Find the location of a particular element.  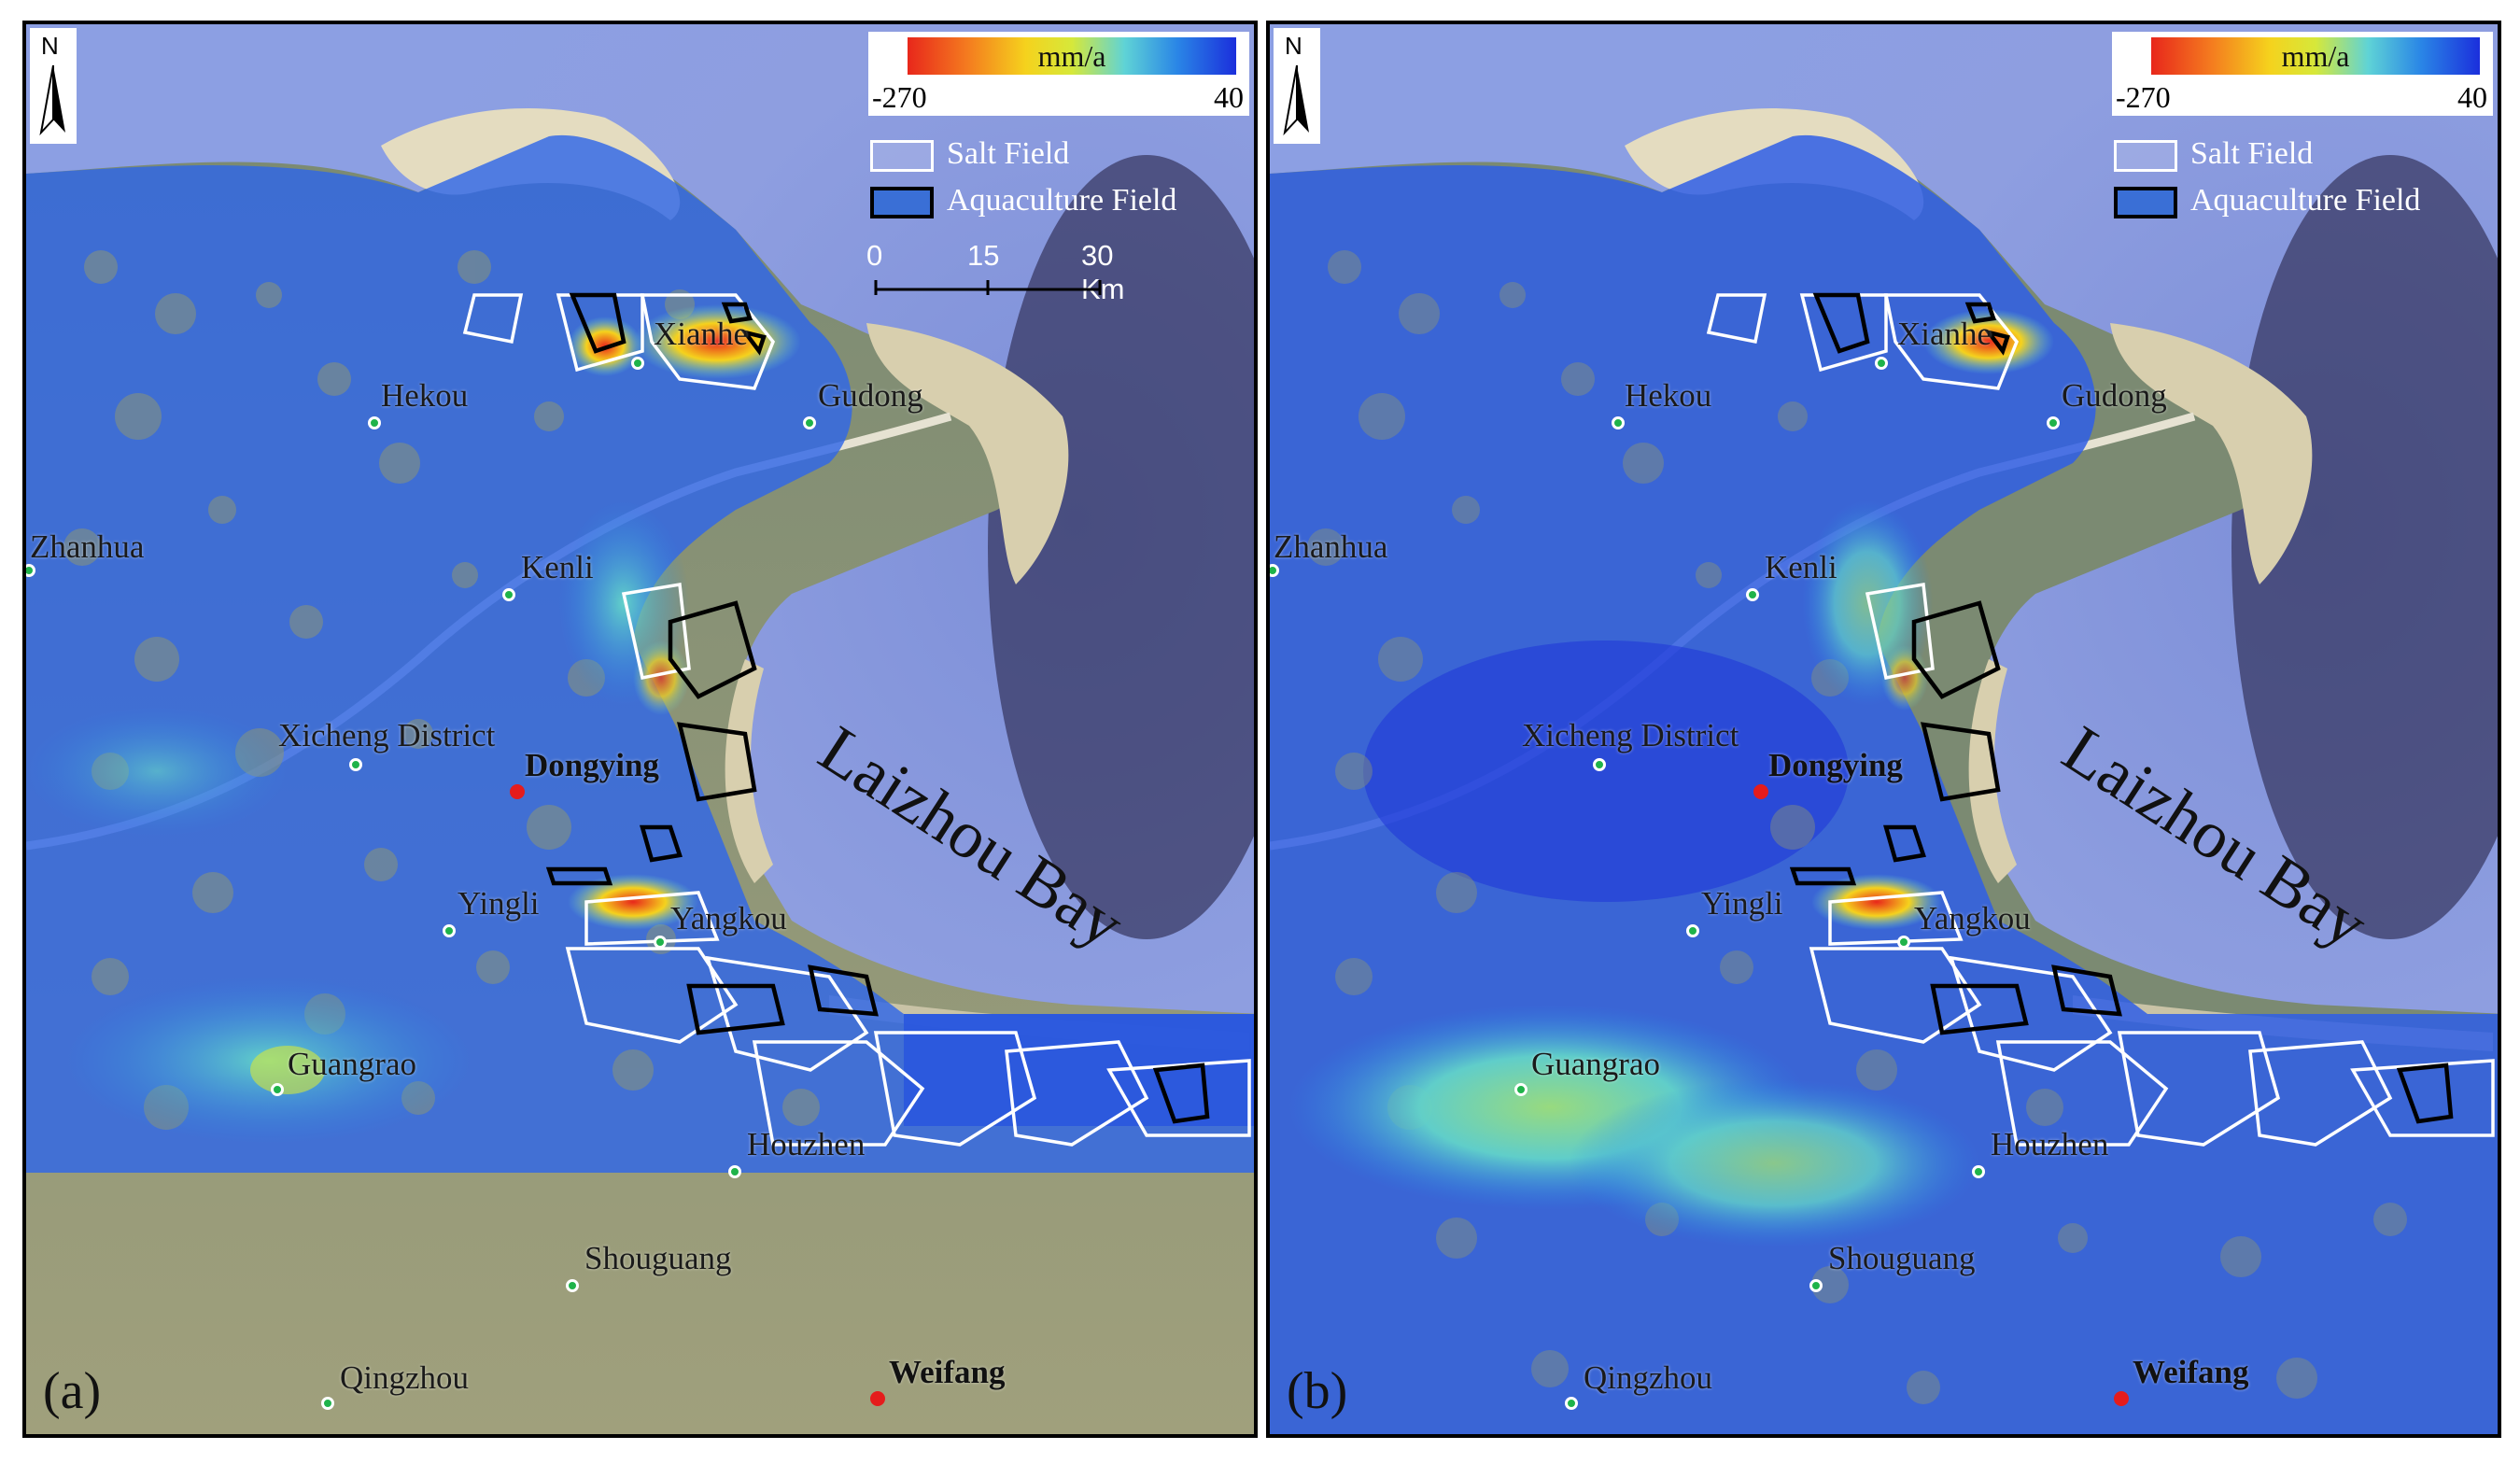

panel-label: (b) is located at coordinates (1317, 1391).